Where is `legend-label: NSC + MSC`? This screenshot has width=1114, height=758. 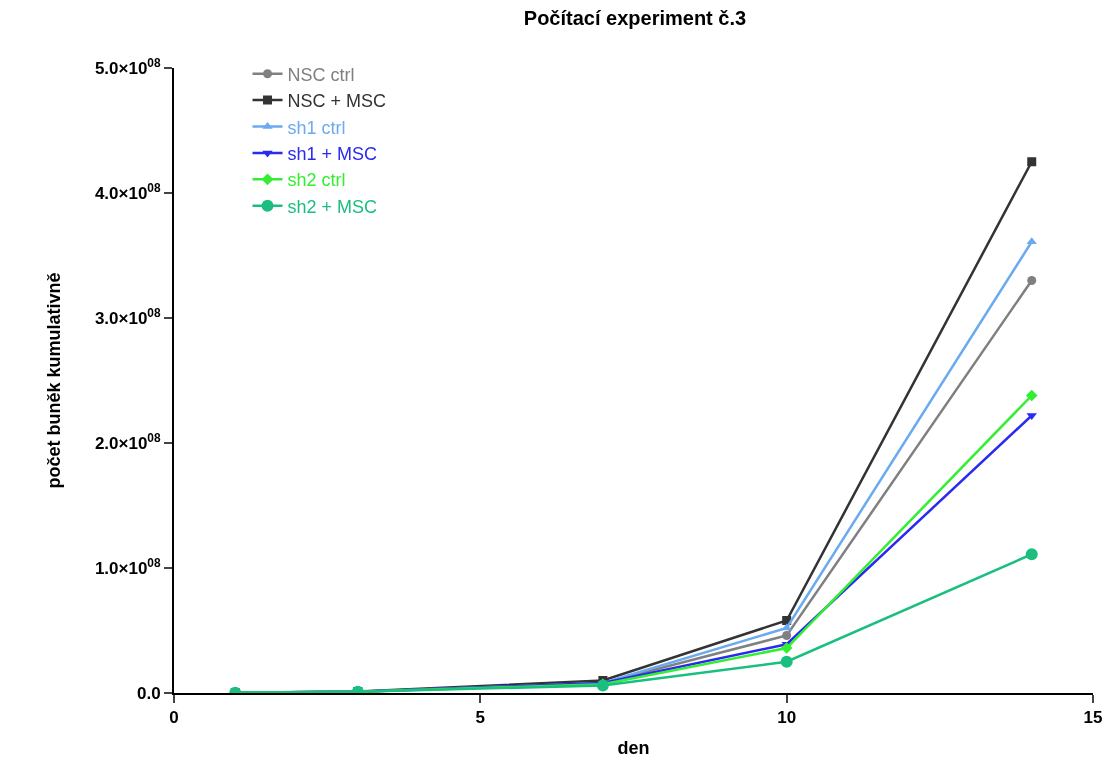
legend-label: NSC + MSC is located at coordinates (337, 101).